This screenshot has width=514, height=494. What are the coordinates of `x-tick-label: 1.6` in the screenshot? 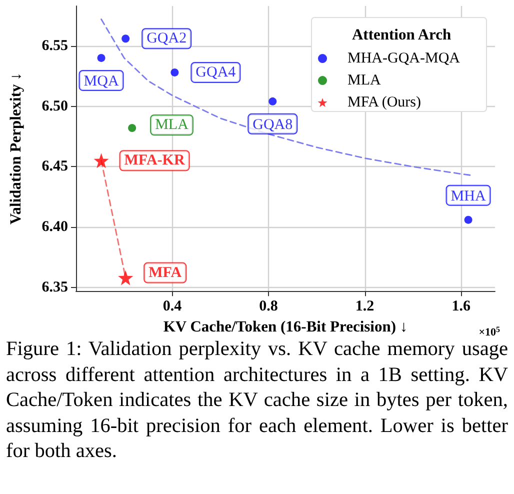 It's located at (461, 306).